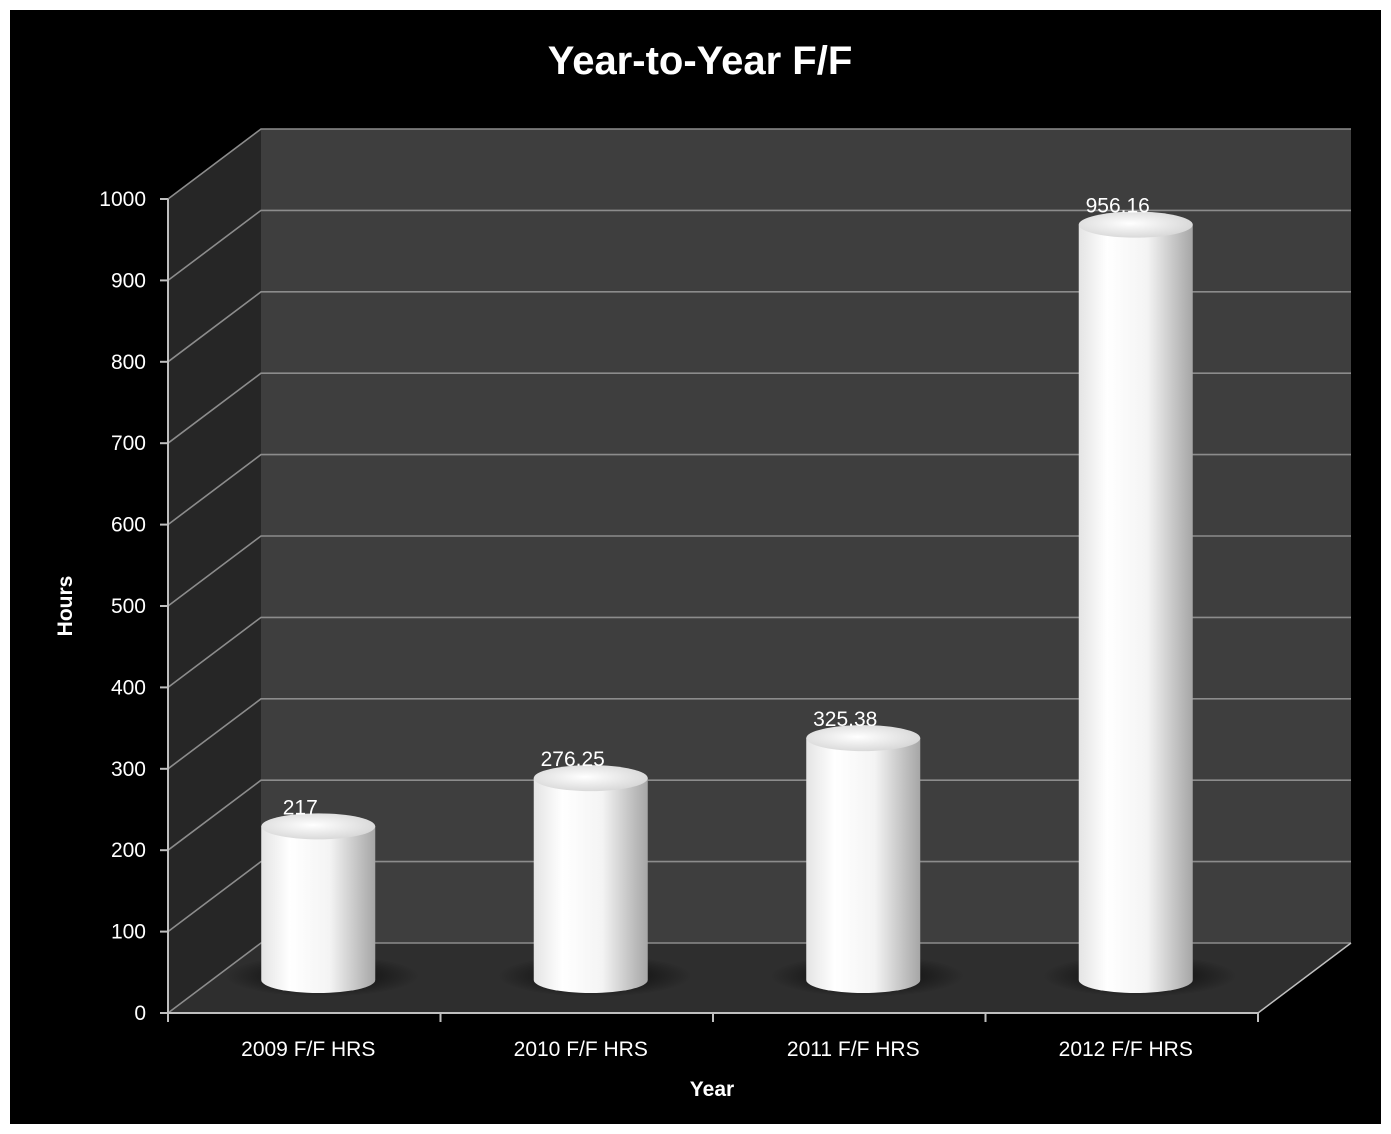 The image size is (1391, 1134). I want to click on data-label: 956.16, so click(1118, 206).